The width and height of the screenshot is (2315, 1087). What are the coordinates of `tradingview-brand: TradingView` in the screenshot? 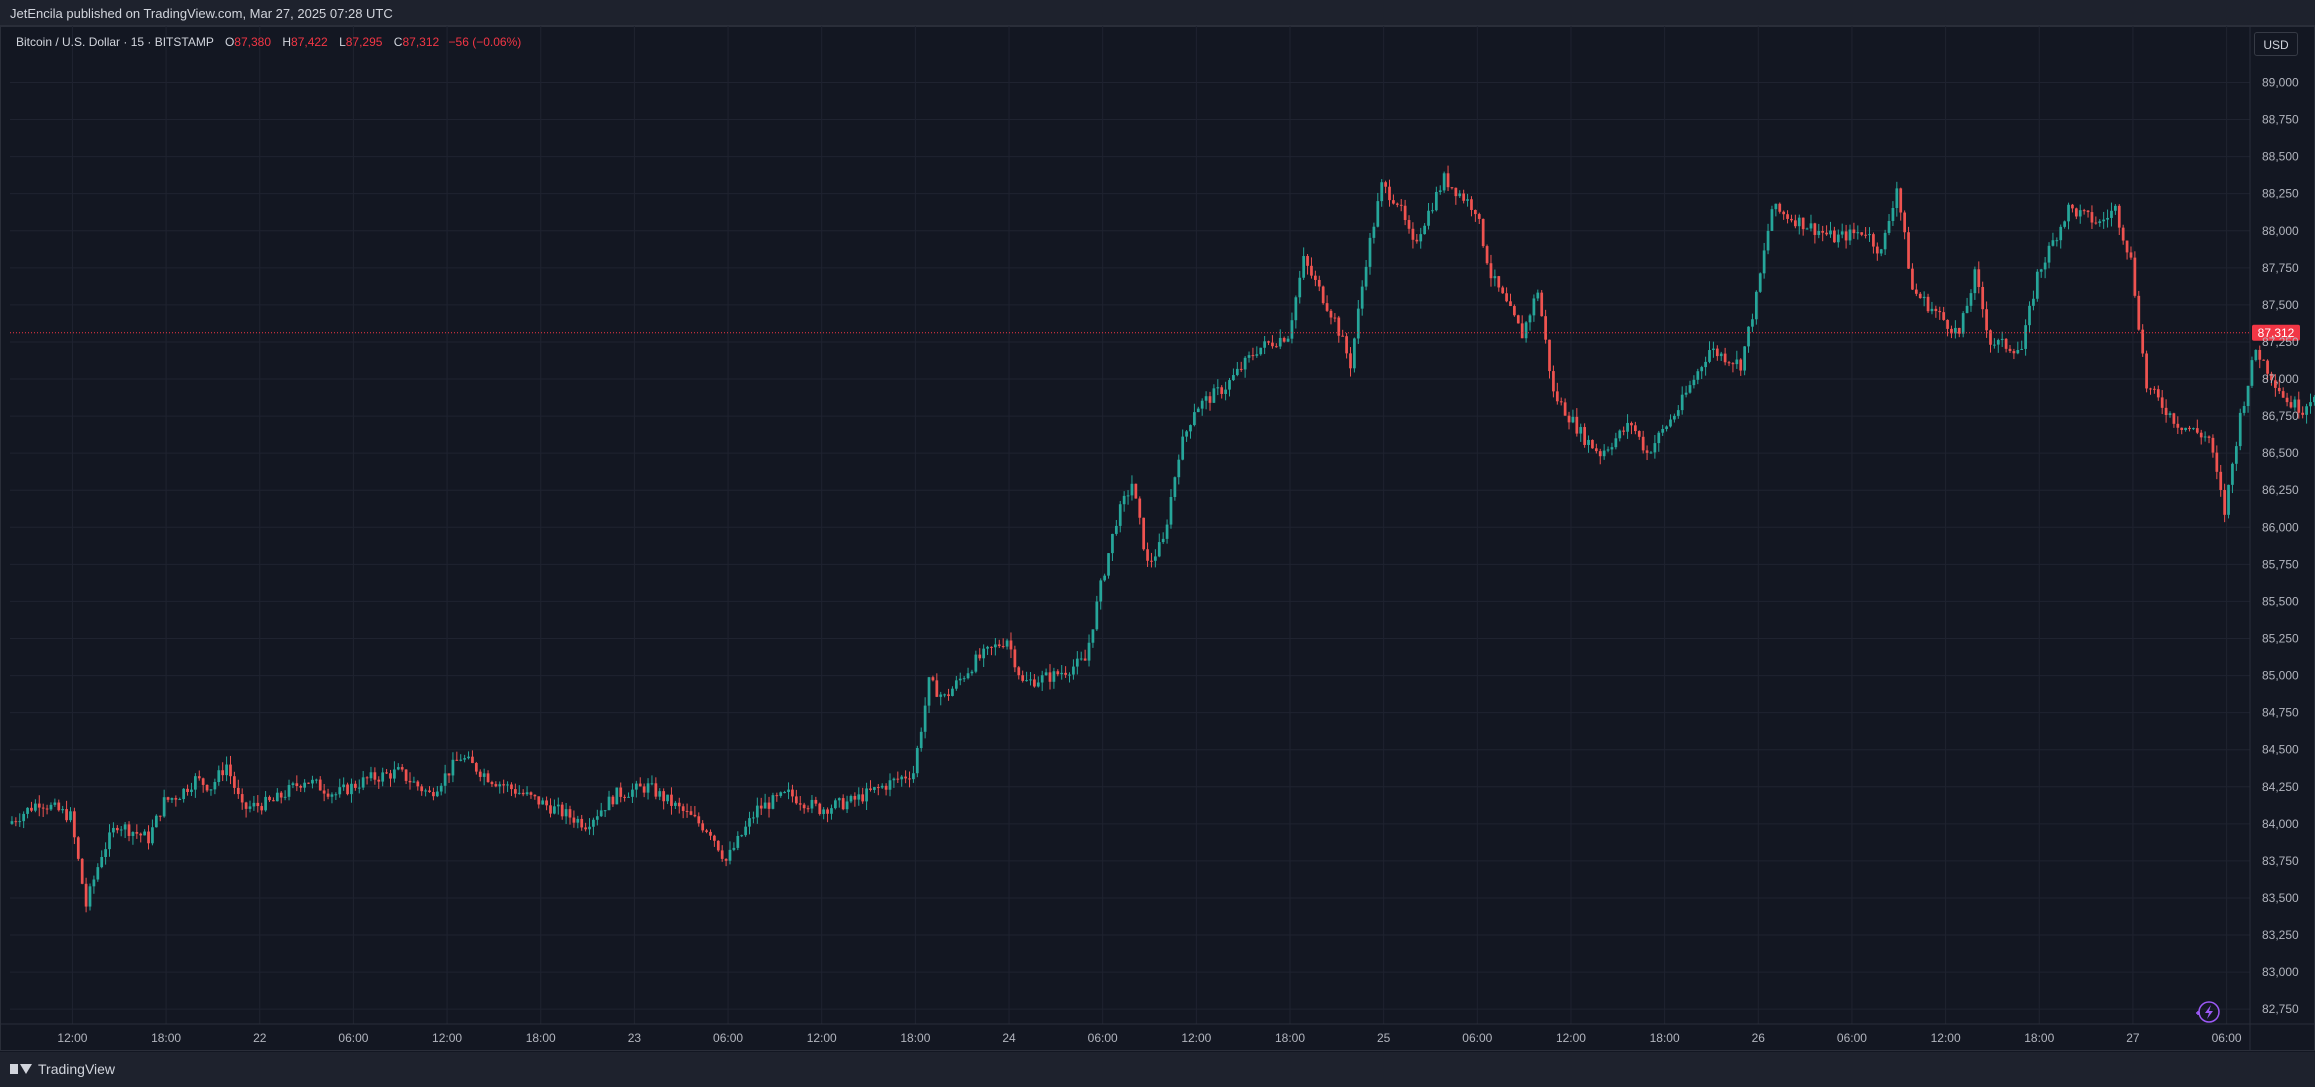 It's located at (62, 1069).